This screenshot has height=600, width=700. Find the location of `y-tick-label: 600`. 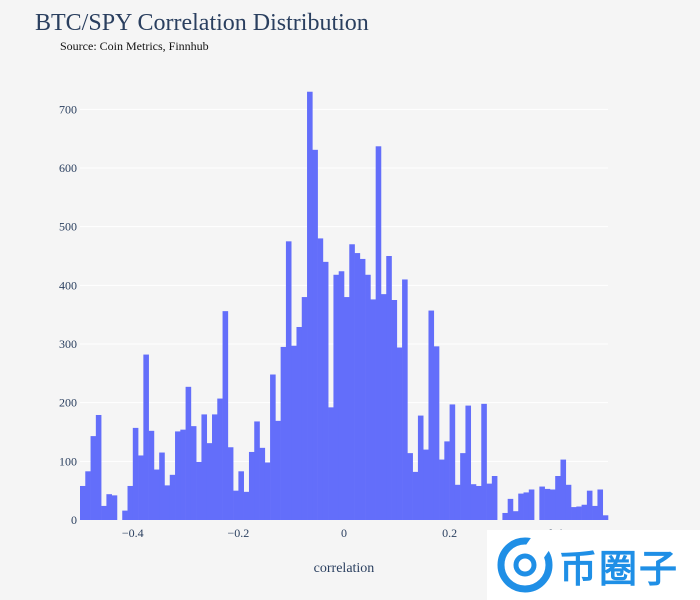

y-tick-label: 600 is located at coordinates (68, 168).